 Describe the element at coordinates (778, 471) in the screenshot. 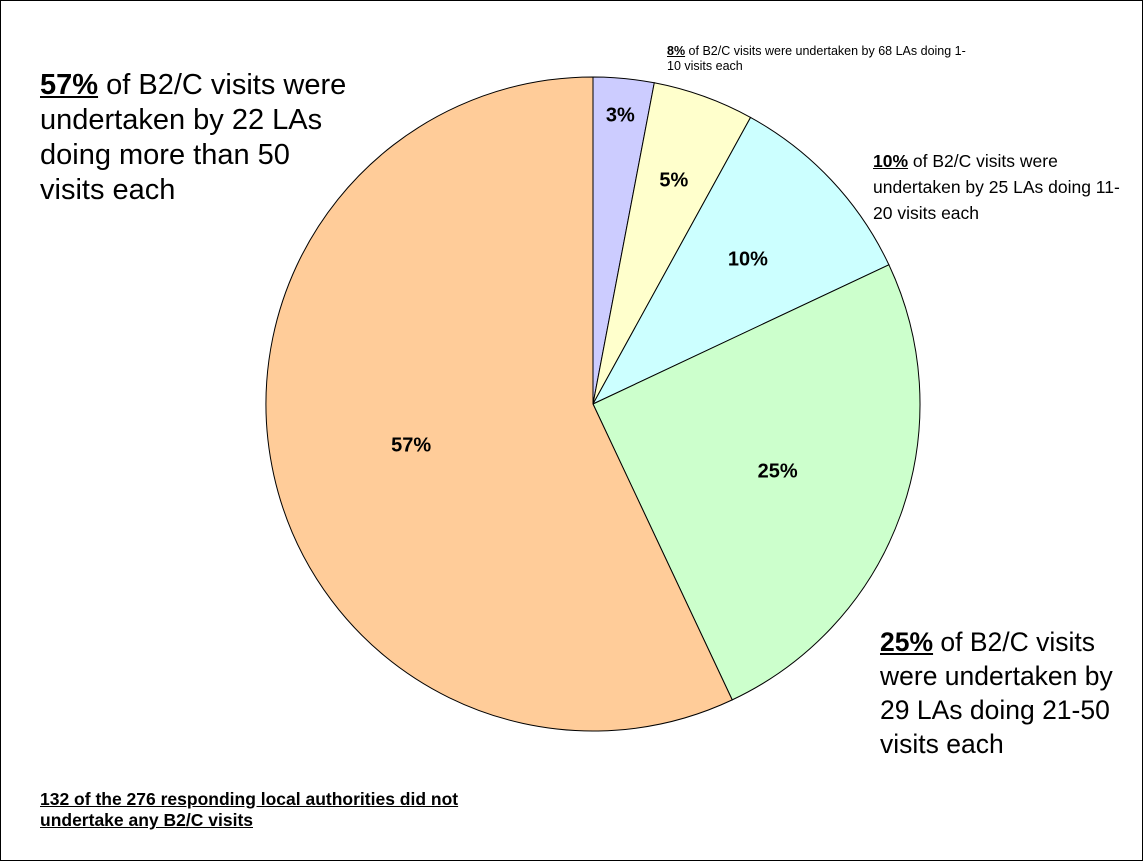

I see `slice-label-25: 25%` at that location.